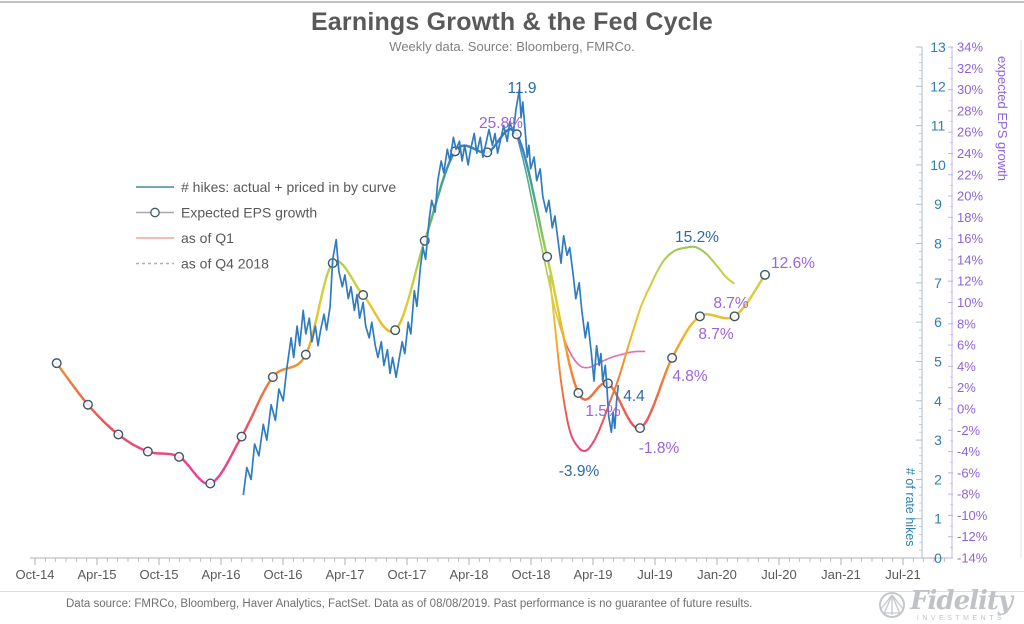 The height and width of the screenshot is (624, 1024). What do you see at coordinates (961, 618) in the screenshot?
I see `logo-sub-wordmark: INVESTMENTS` at bounding box center [961, 618].